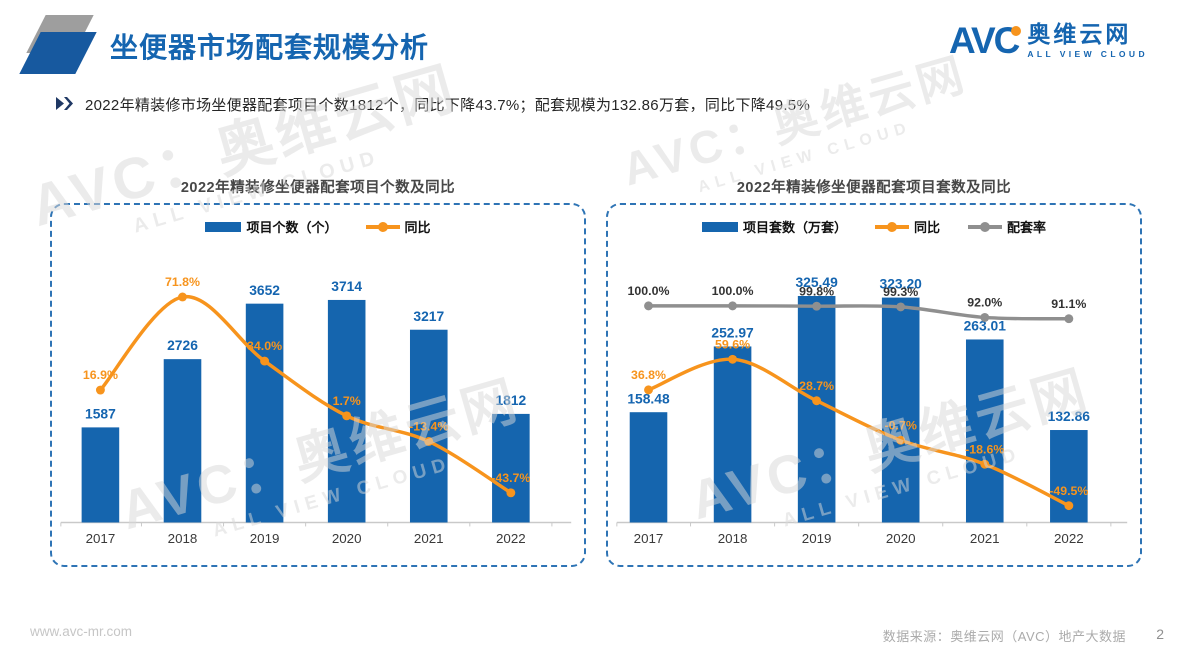  What do you see at coordinates (816, 386) in the screenshot?
I see `line-value-label: 28.7%` at bounding box center [816, 386].